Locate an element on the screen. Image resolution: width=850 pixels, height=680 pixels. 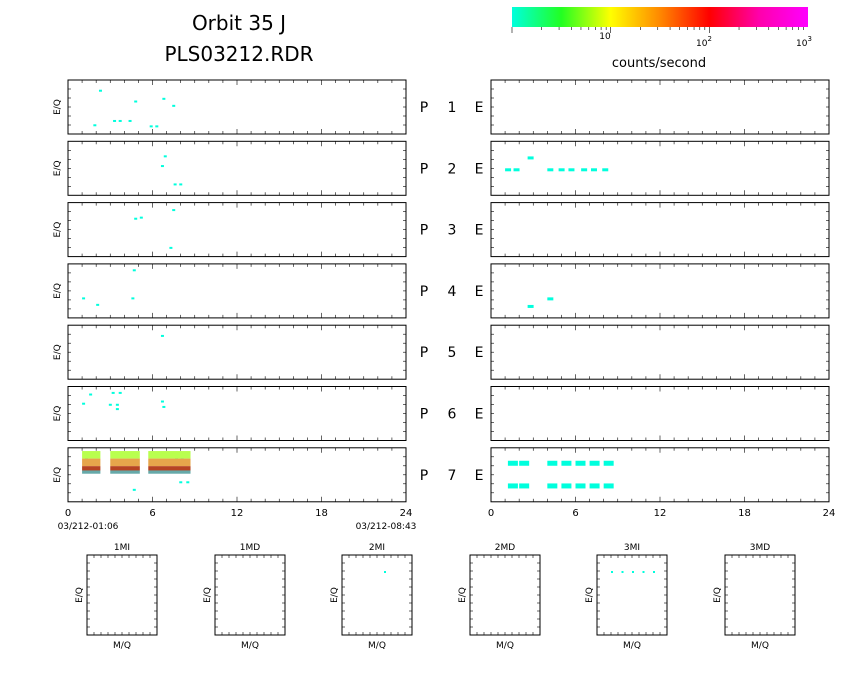
mass-panel-title: 2MD is located at coordinates (505, 548).